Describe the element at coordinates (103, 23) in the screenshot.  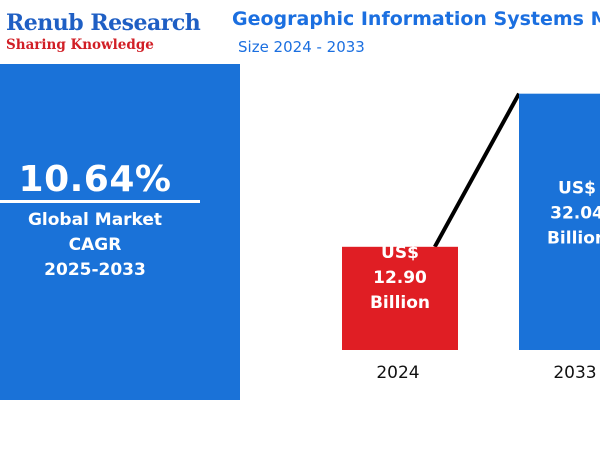
I see `brand-logo-name: Renub Research` at that location.